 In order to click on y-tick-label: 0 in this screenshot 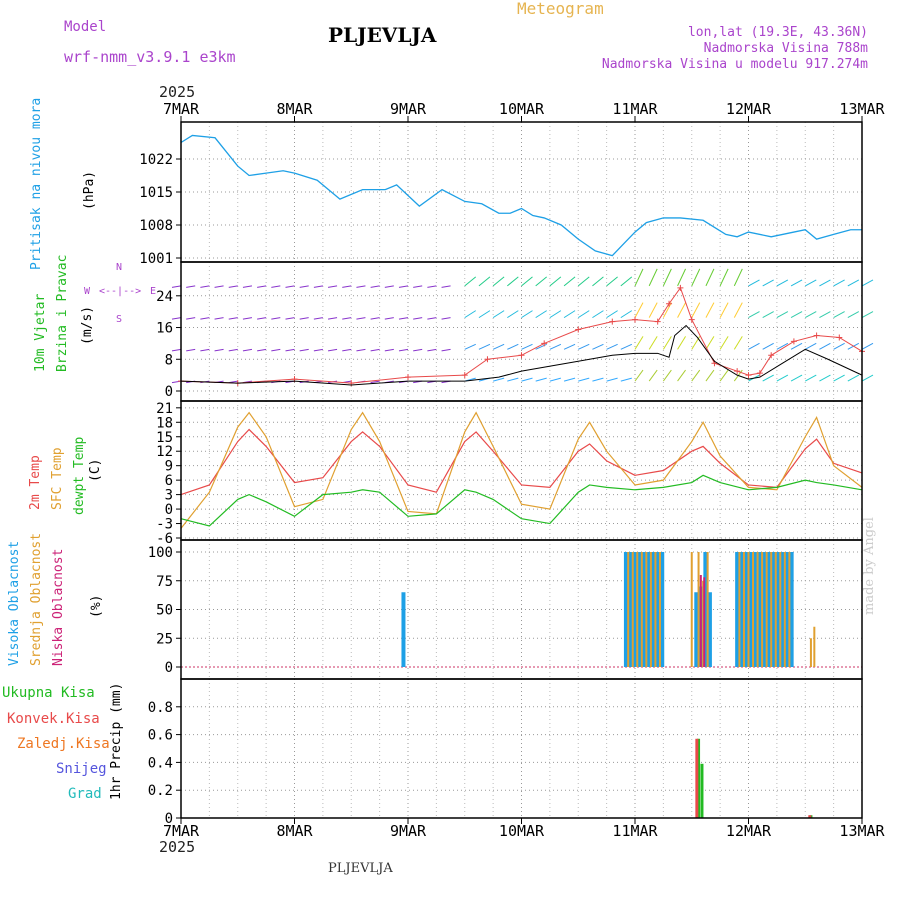, I will do `click(169, 668)`.